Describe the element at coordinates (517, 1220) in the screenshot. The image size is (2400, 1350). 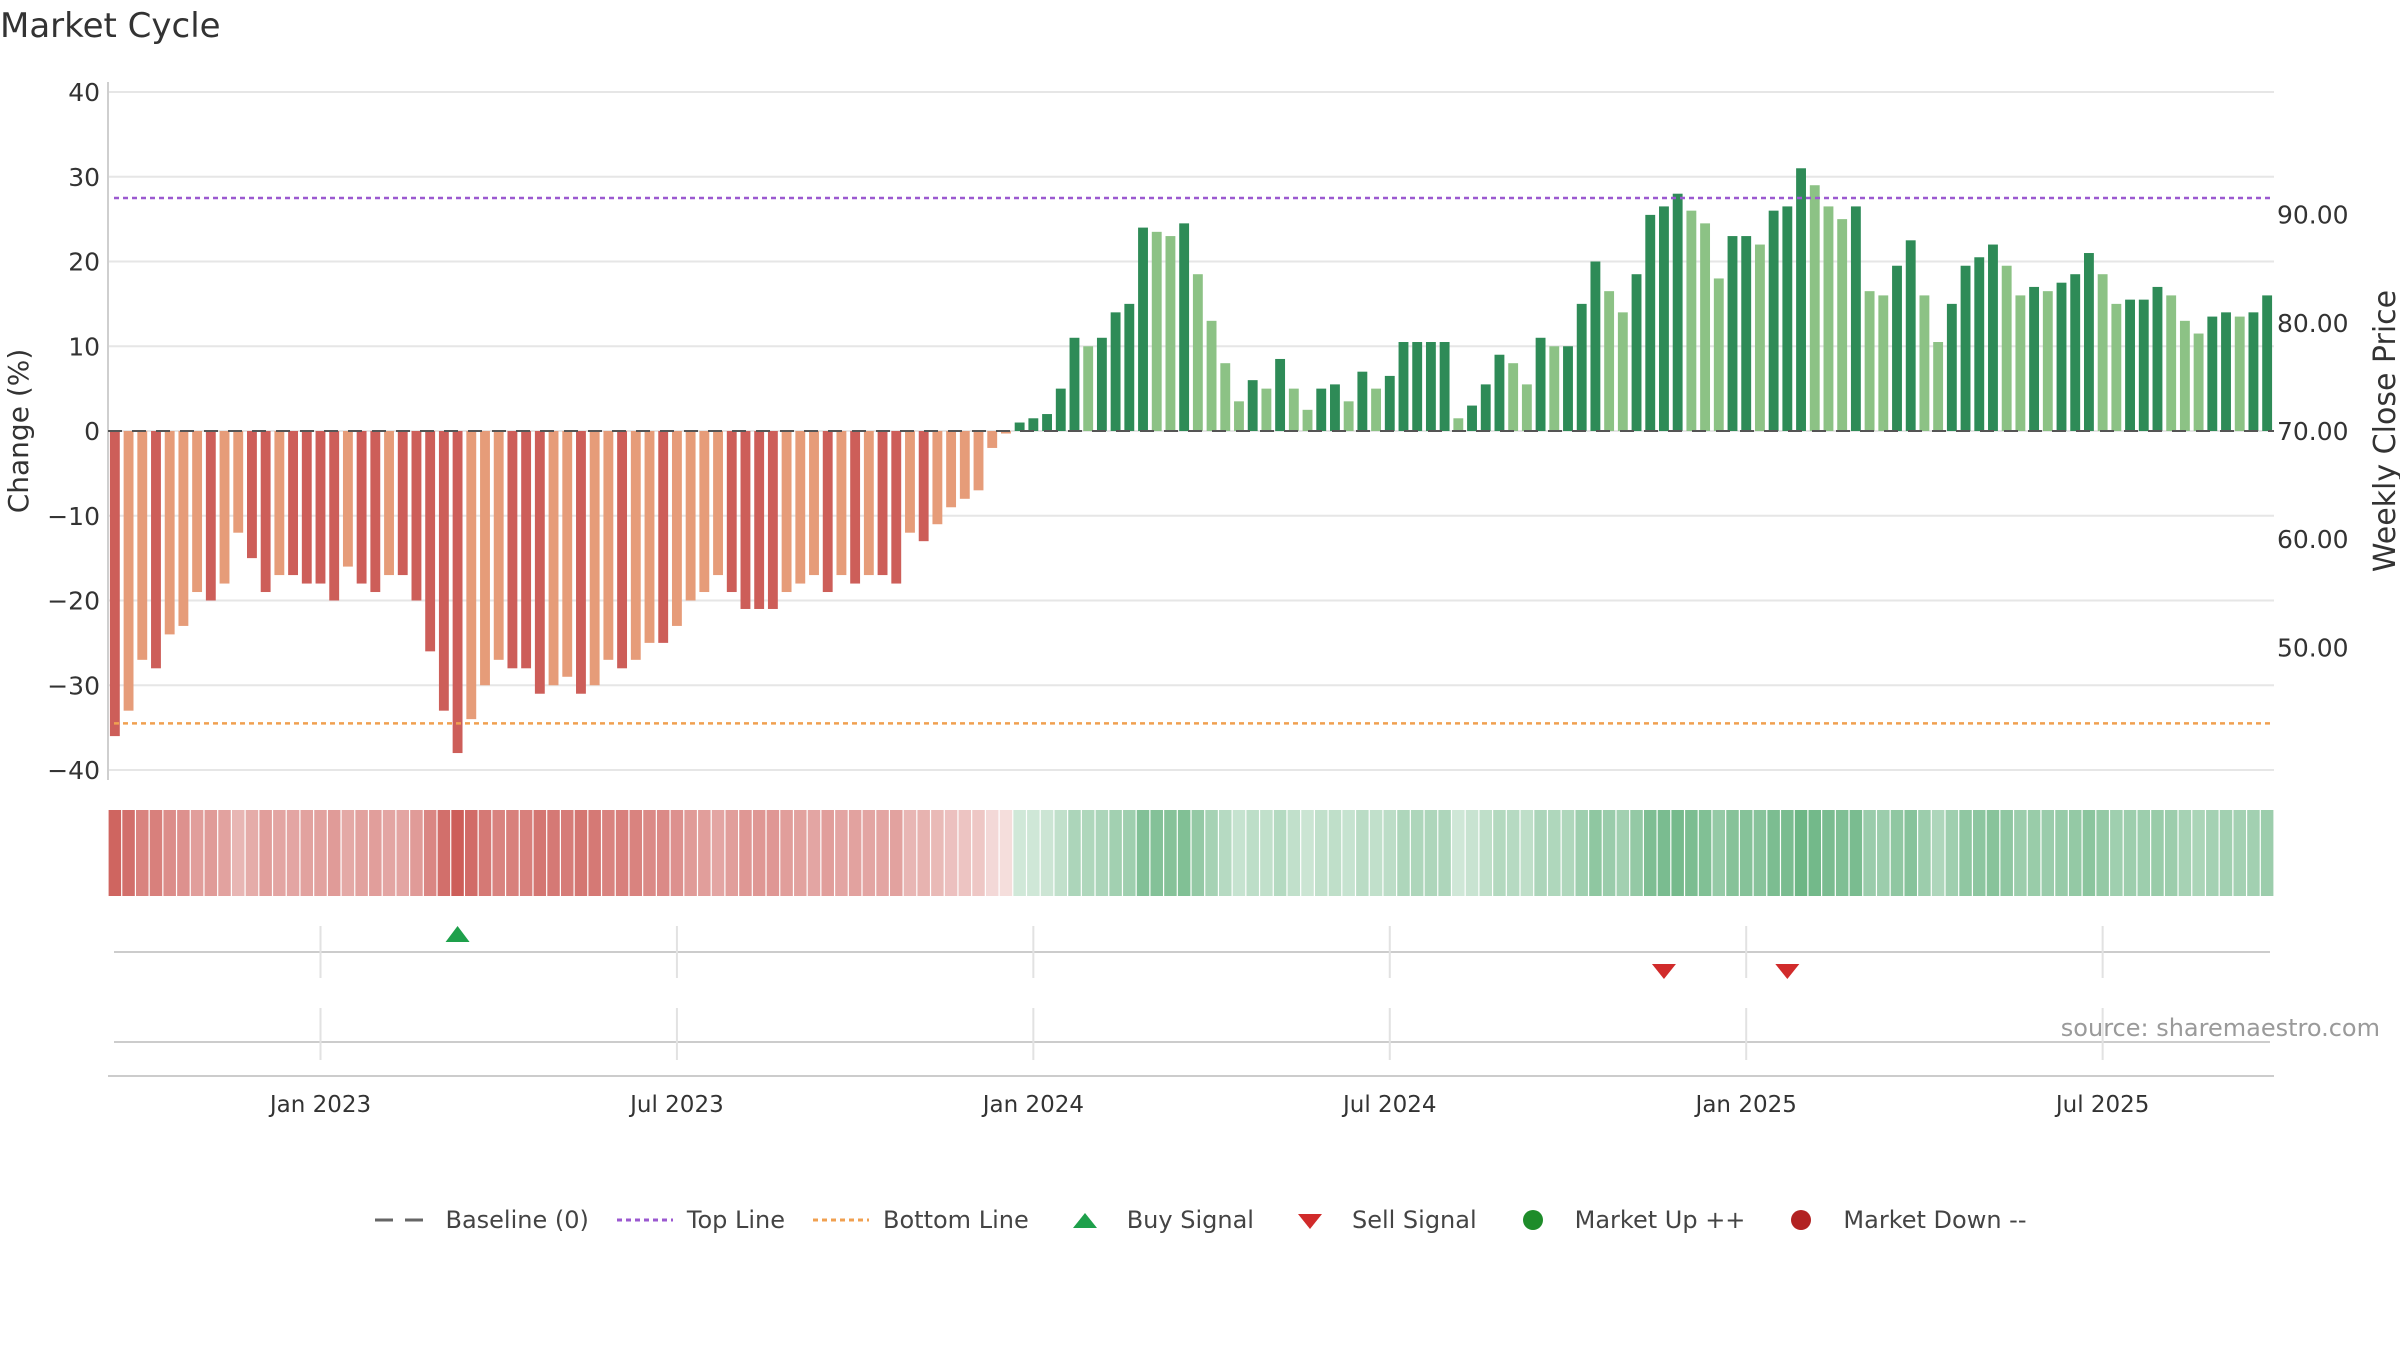
I see `legend-label: Baseline (0)` at that location.